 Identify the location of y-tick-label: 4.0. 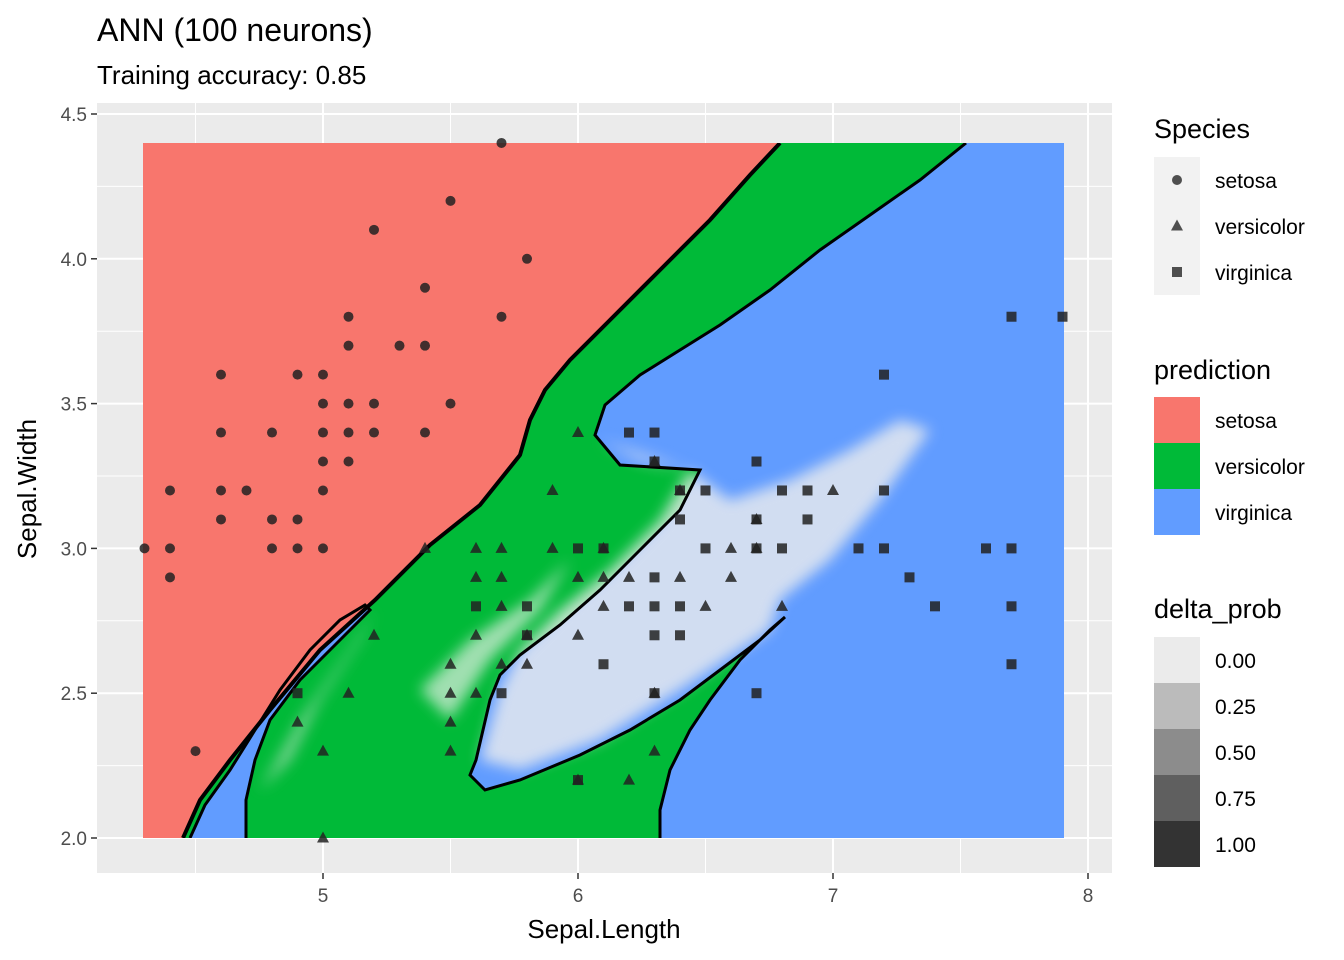
(74, 260).